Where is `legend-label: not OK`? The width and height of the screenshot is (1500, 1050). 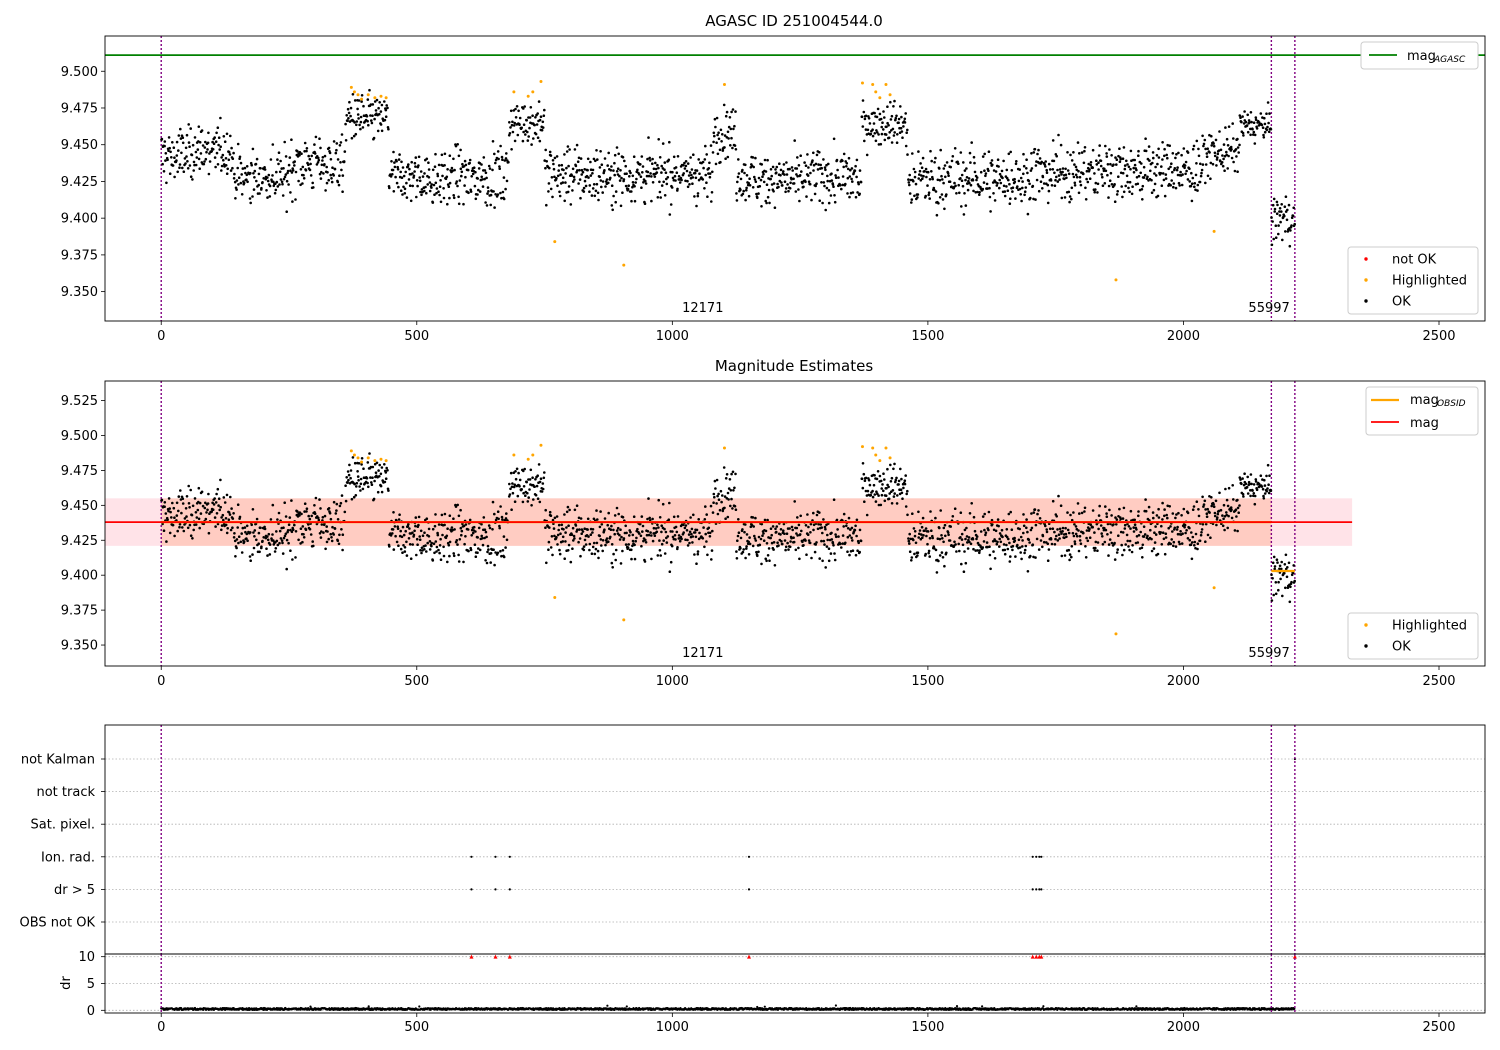
legend-label: not OK is located at coordinates (1414, 260).